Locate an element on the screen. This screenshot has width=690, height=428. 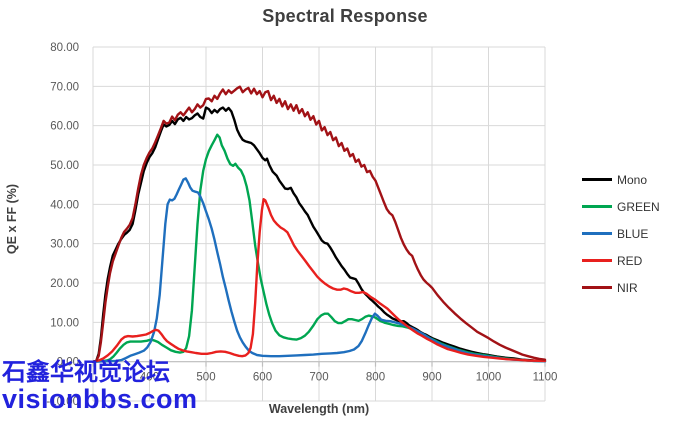
legend-item-blue: BLUE is located at coordinates (621, 233).